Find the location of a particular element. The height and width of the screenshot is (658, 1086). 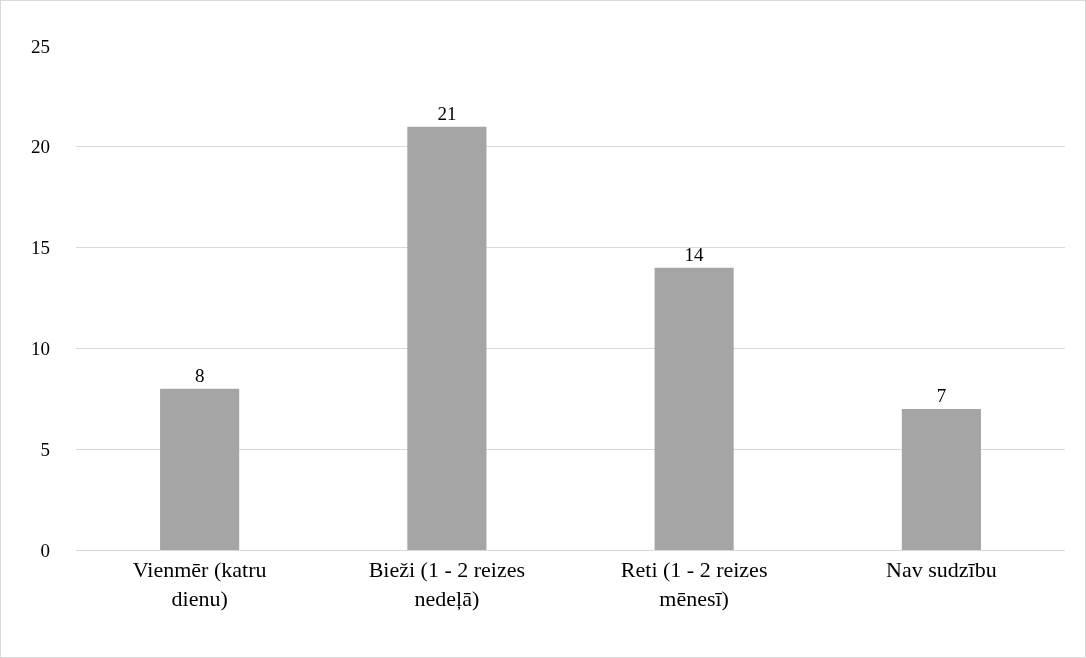

y-tick-label: 25 is located at coordinates (40, 46).